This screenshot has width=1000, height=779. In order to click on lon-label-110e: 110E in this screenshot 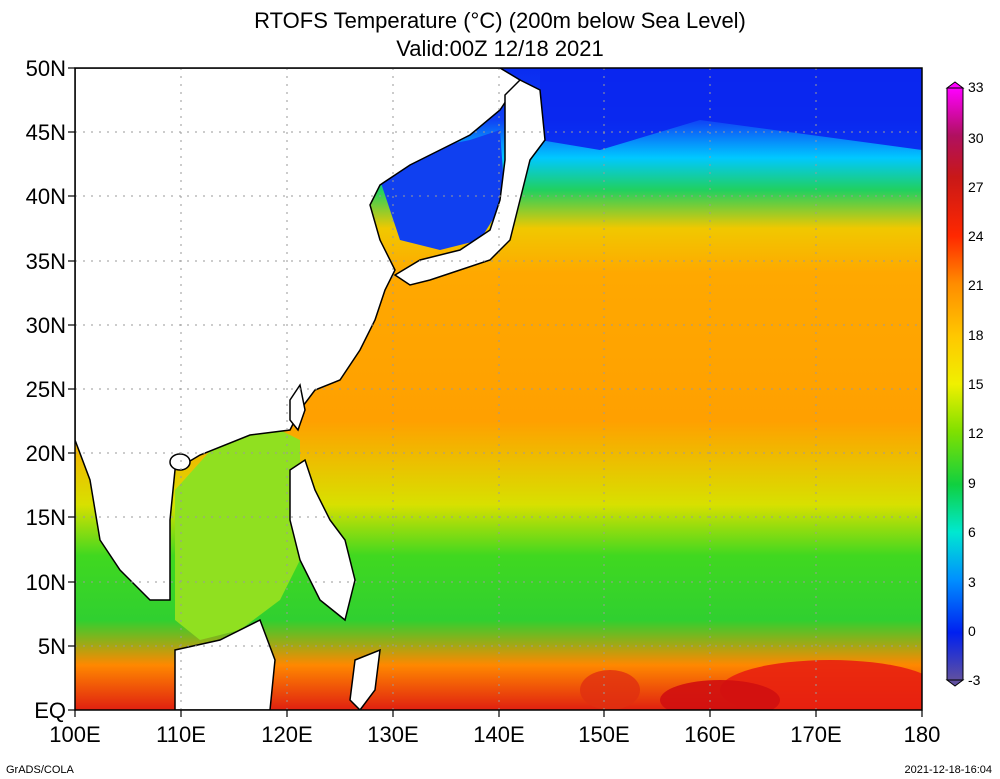, I will do `click(181, 734)`.